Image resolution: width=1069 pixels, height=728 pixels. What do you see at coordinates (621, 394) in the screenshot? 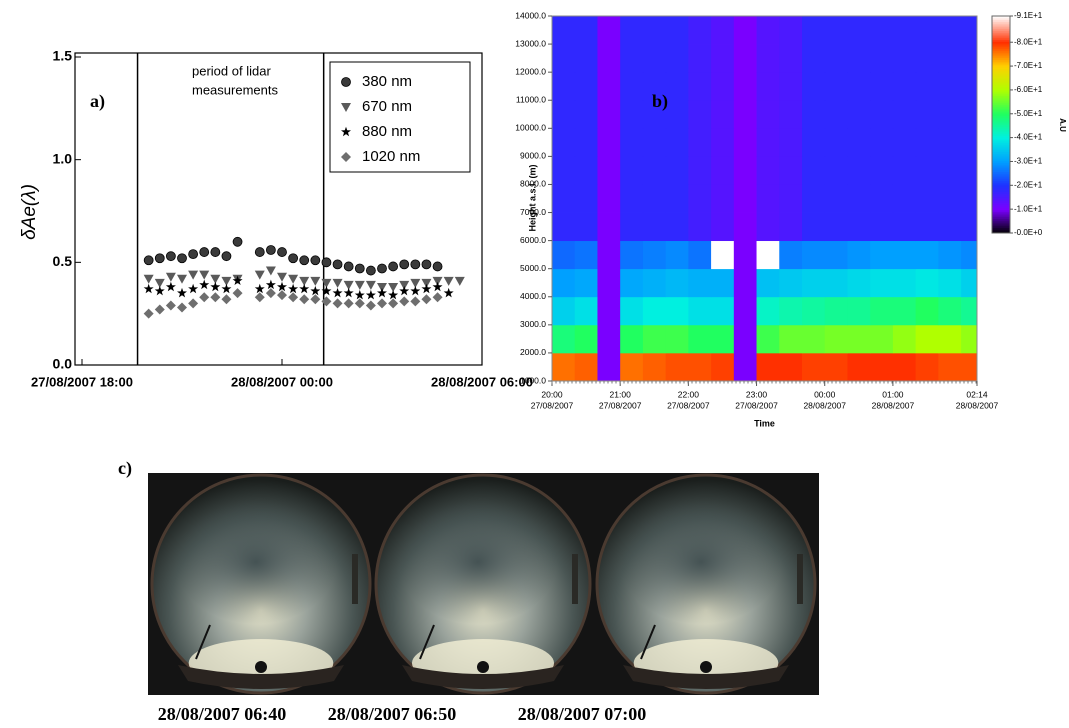
I see `x-tick-label: 21:00` at bounding box center [621, 394].